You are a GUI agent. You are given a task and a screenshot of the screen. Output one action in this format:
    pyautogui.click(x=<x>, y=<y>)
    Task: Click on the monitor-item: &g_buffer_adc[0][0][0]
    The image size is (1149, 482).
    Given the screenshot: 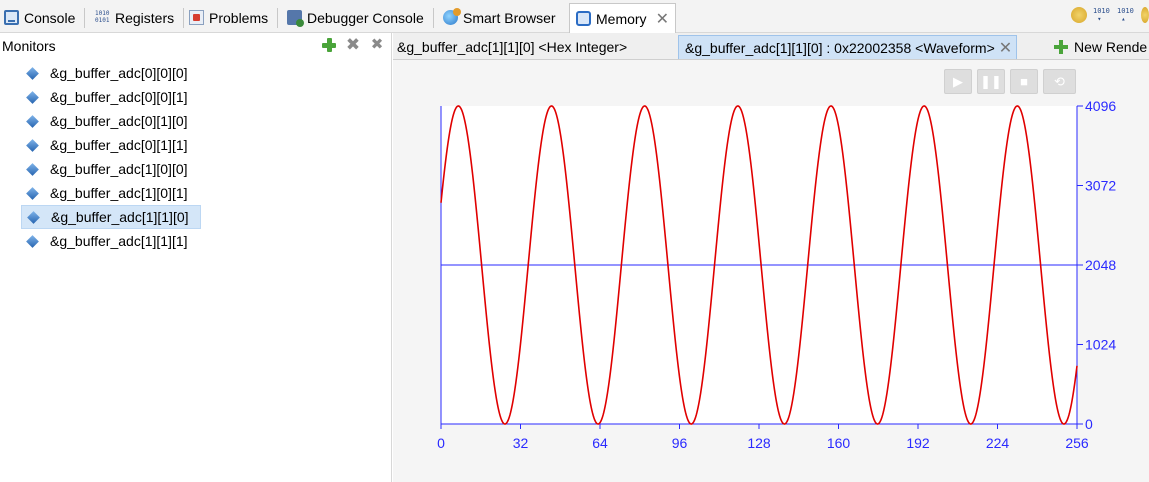 What is the action you would take?
    pyautogui.click(x=195, y=73)
    